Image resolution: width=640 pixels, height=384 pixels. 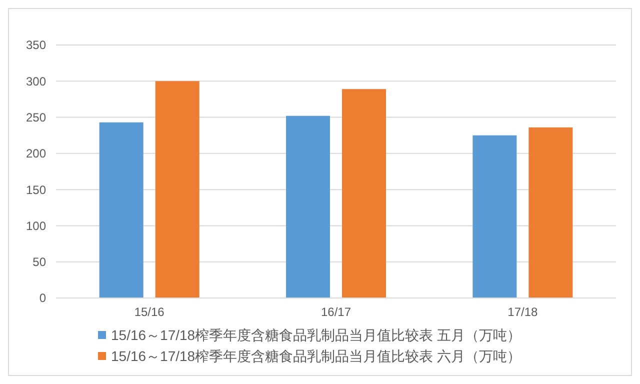 What do you see at coordinates (36, 189) in the screenshot?
I see `y-tick-label: 150` at bounding box center [36, 189].